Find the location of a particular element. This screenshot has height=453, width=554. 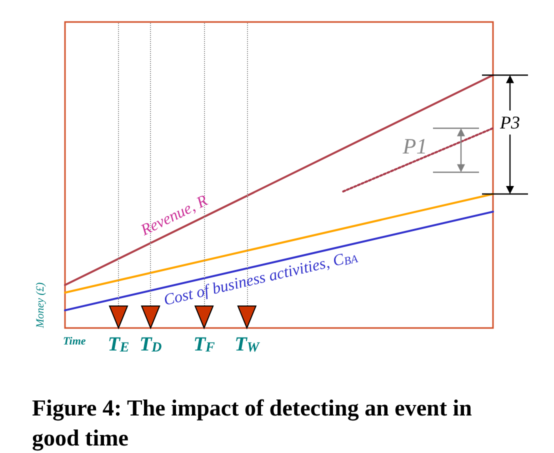

x-tick-label: TF is located at coordinates (204, 345).